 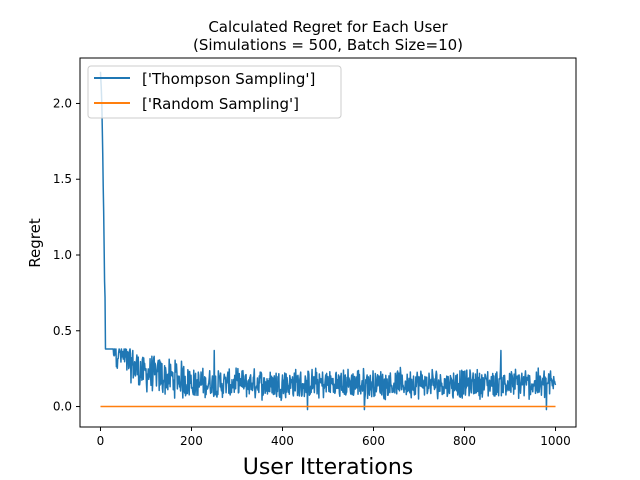 What do you see at coordinates (101, 441) in the screenshot?
I see `x-tick-label: 0` at bounding box center [101, 441].